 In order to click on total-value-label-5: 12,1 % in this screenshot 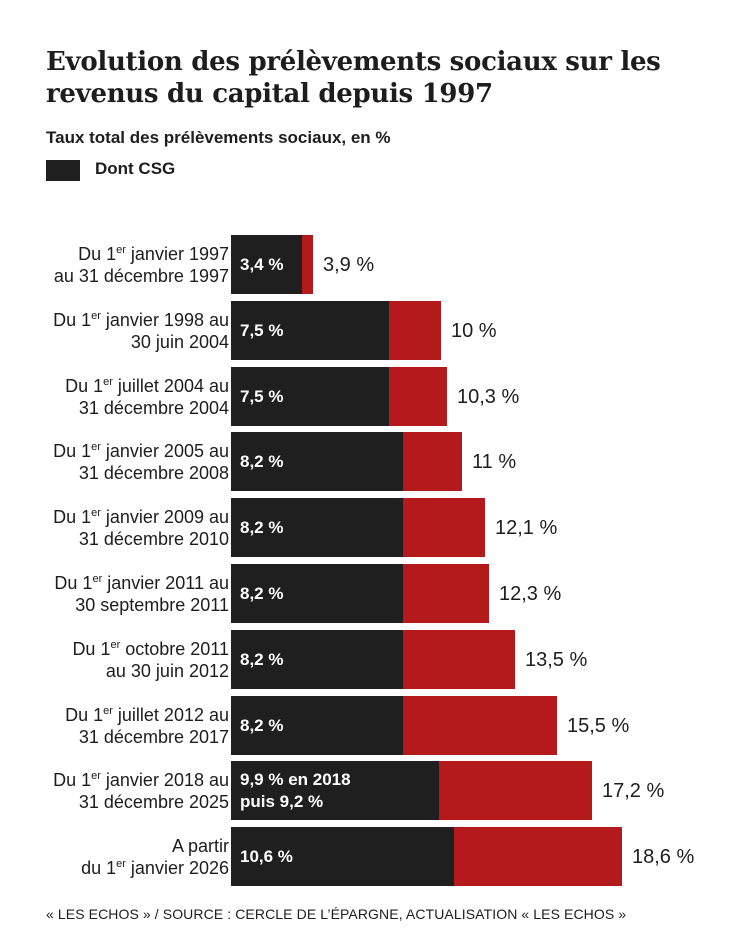, I will do `click(526, 527)`.